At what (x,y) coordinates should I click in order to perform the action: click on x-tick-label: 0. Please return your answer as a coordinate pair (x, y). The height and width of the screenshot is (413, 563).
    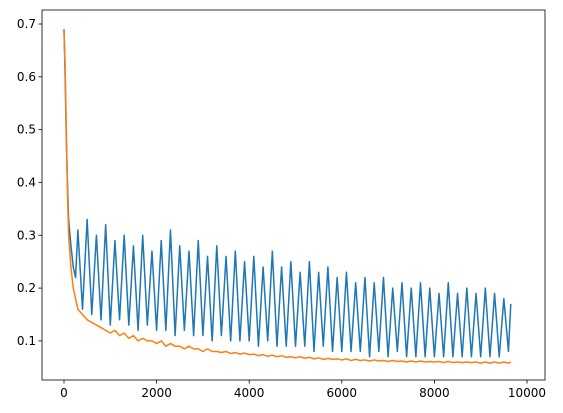
    Looking at the image, I should click on (64, 393).